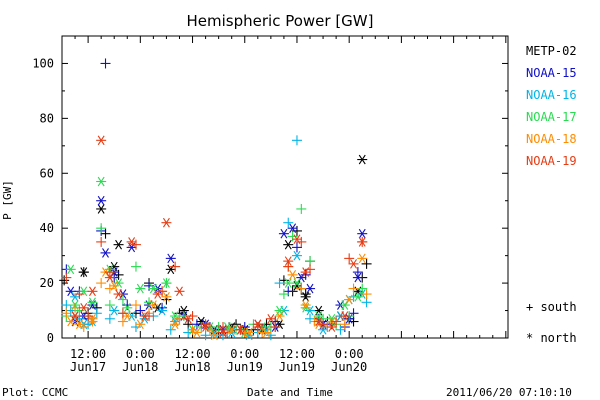 The height and width of the screenshot is (400, 600). I want to click on x-tick-date-label: Jun18, so click(192, 367).